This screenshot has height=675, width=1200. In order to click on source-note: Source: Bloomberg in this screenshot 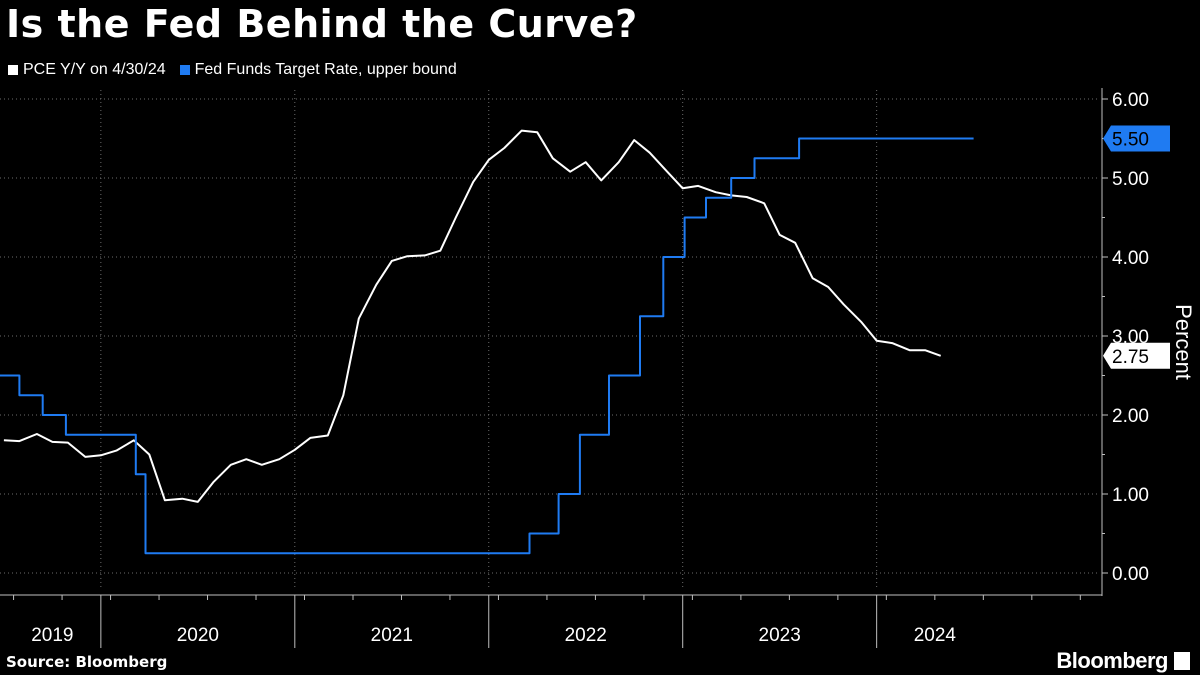, I will do `click(87, 662)`.